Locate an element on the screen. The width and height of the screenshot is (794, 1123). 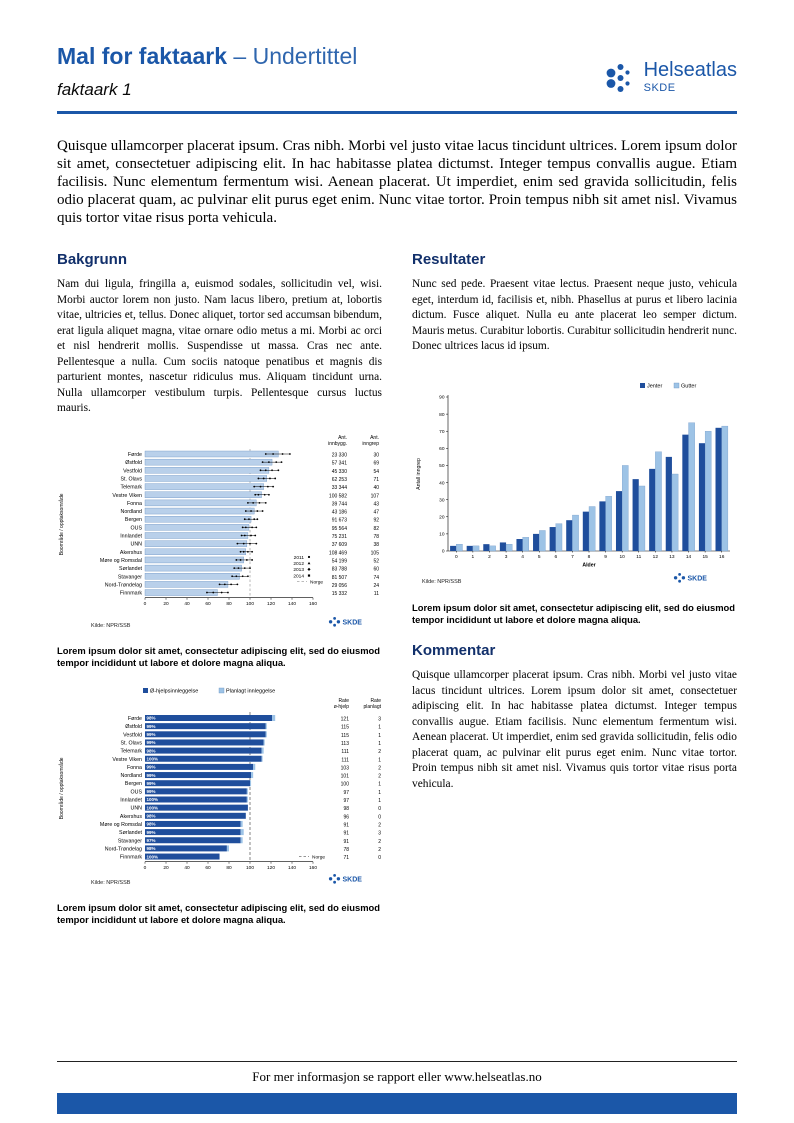
logo-text-block: Helseatlas SKDE is located at coordinates (690, 77).